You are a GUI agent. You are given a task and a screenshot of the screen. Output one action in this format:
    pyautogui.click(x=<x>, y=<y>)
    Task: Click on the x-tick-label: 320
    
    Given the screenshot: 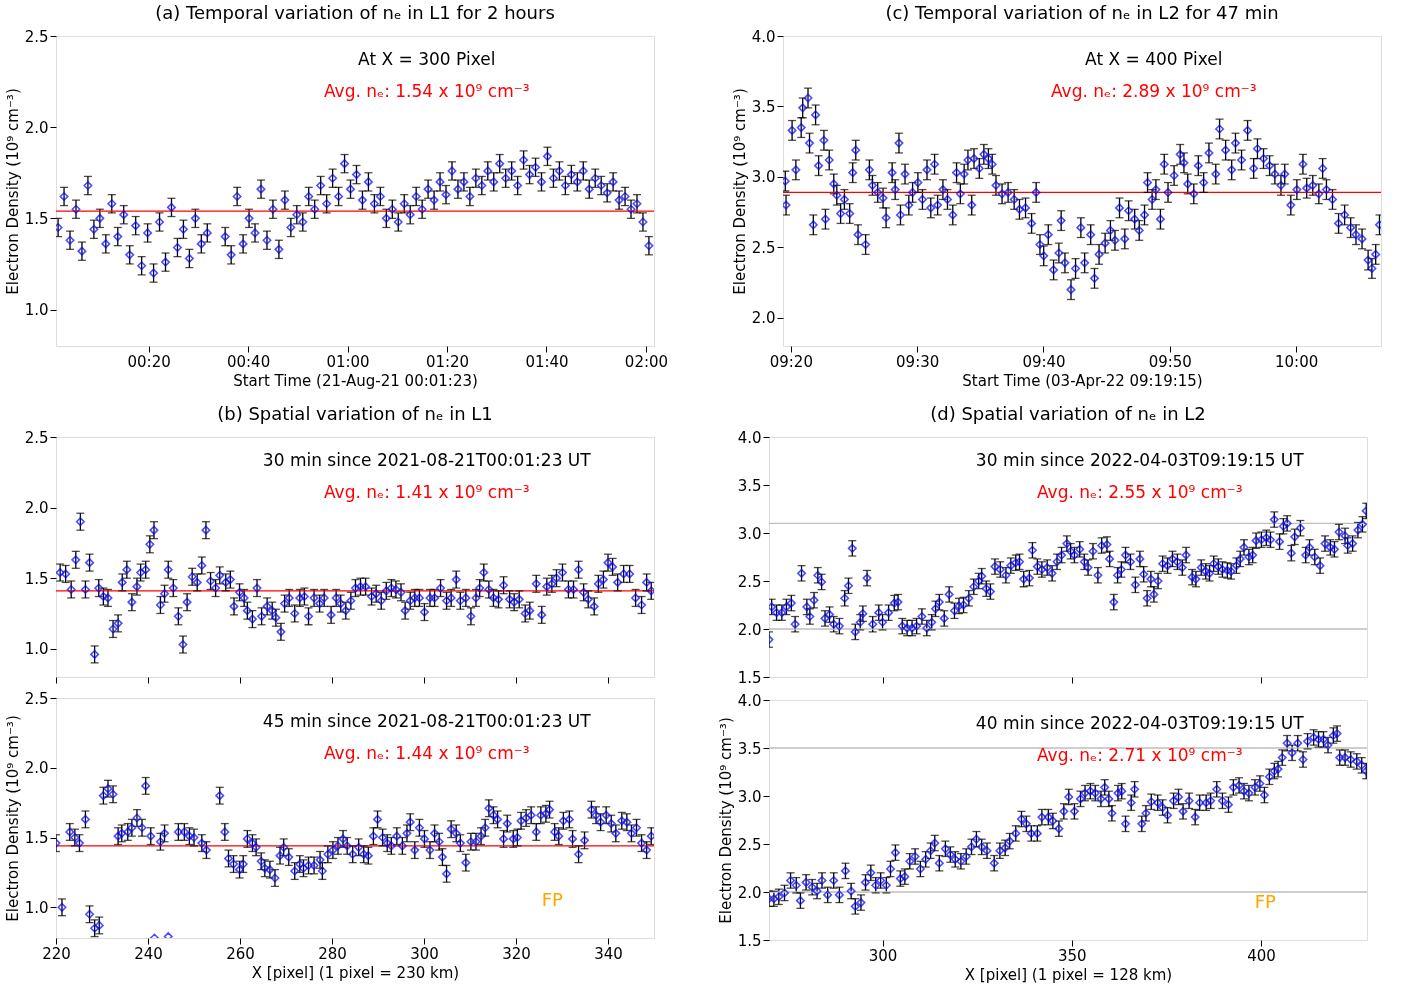 What is the action you would take?
    pyautogui.click(x=516, y=953)
    